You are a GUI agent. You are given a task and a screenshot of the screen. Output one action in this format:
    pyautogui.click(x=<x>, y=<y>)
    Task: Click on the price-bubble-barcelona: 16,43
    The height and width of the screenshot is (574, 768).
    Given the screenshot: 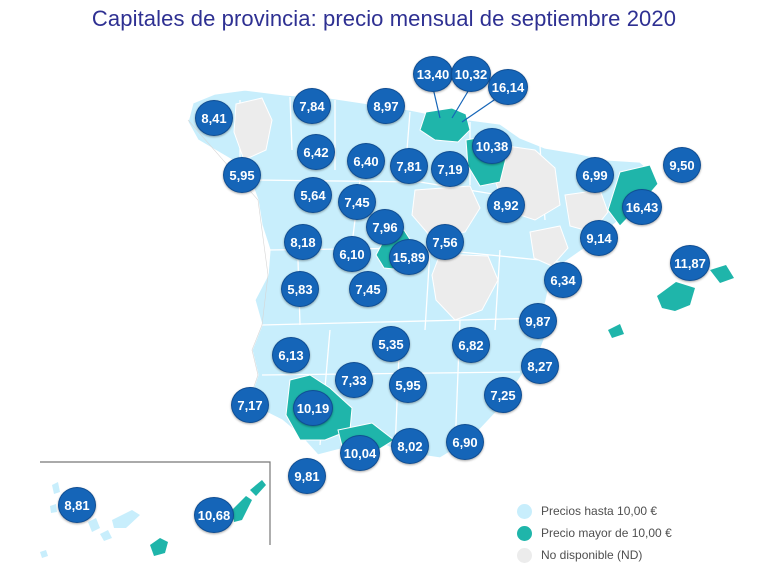 What is the action you would take?
    pyautogui.click(x=642, y=207)
    